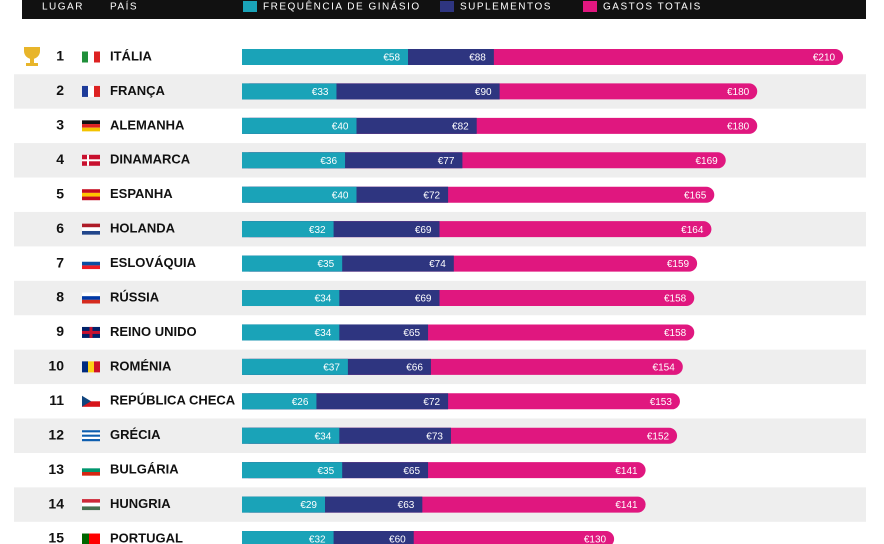 The width and height of the screenshot is (884, 544). I want to click on country-label: BULGÁRIA, so click(144, 469).